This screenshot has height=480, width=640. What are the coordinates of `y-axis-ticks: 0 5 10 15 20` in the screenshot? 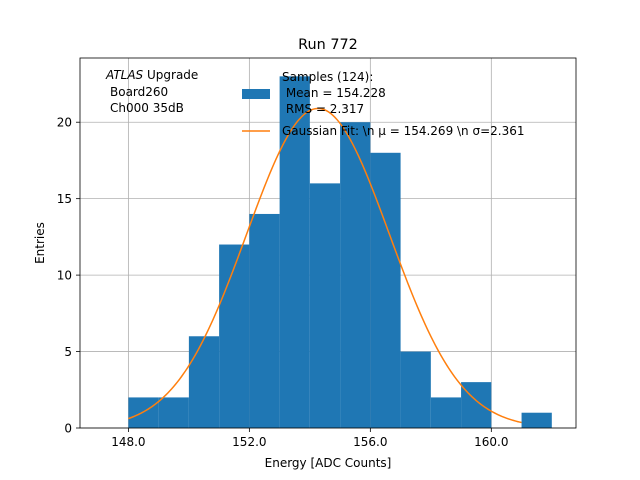 It's located at (68, 276).